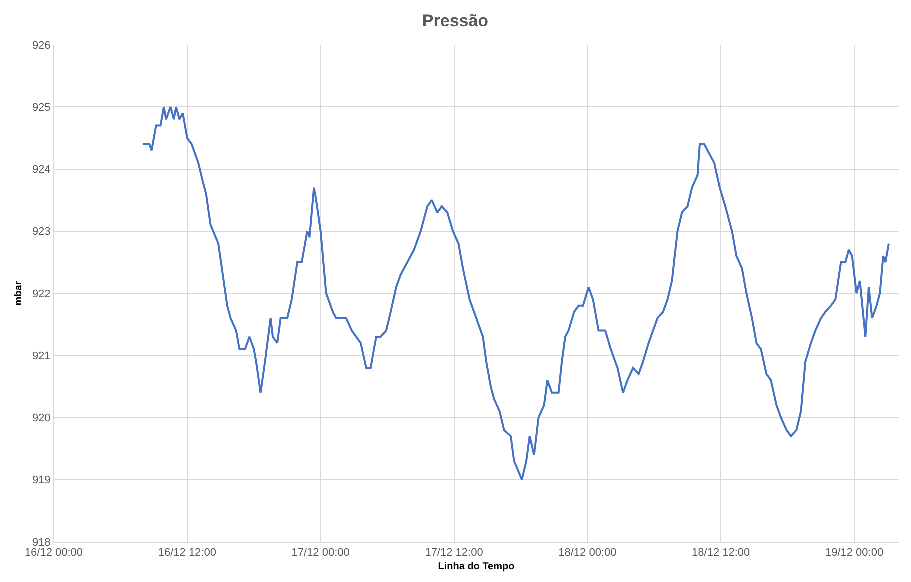  Describe the element at coordinates (454, 553) in the screenshot. I see `x-tick-label: 17/12 12:00` at that location.